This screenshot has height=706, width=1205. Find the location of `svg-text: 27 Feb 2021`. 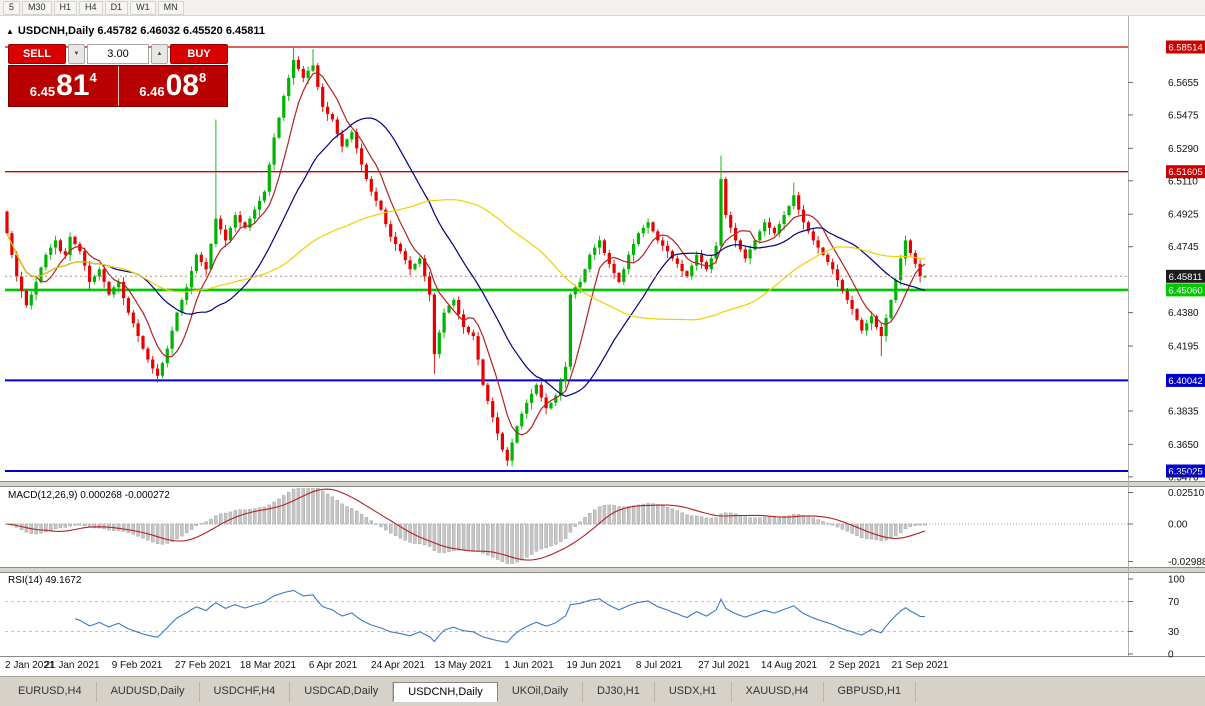

svg-text: 27 Feb 2021 is located at coordinates (203, 665).